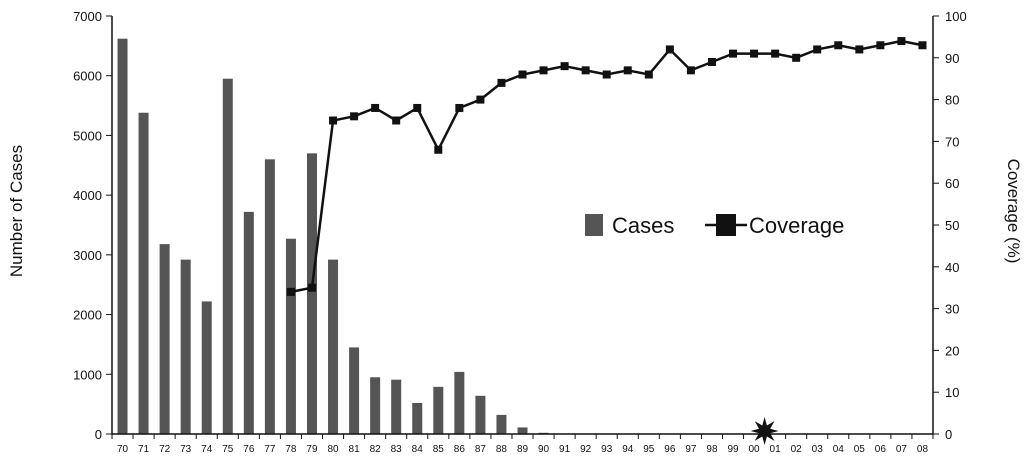 The image size is (1027, 461). What do you see at coordinates (418, 449) in the screenshot?
I see `x-tick-label-84: 84` at bounding box center [418, 449].